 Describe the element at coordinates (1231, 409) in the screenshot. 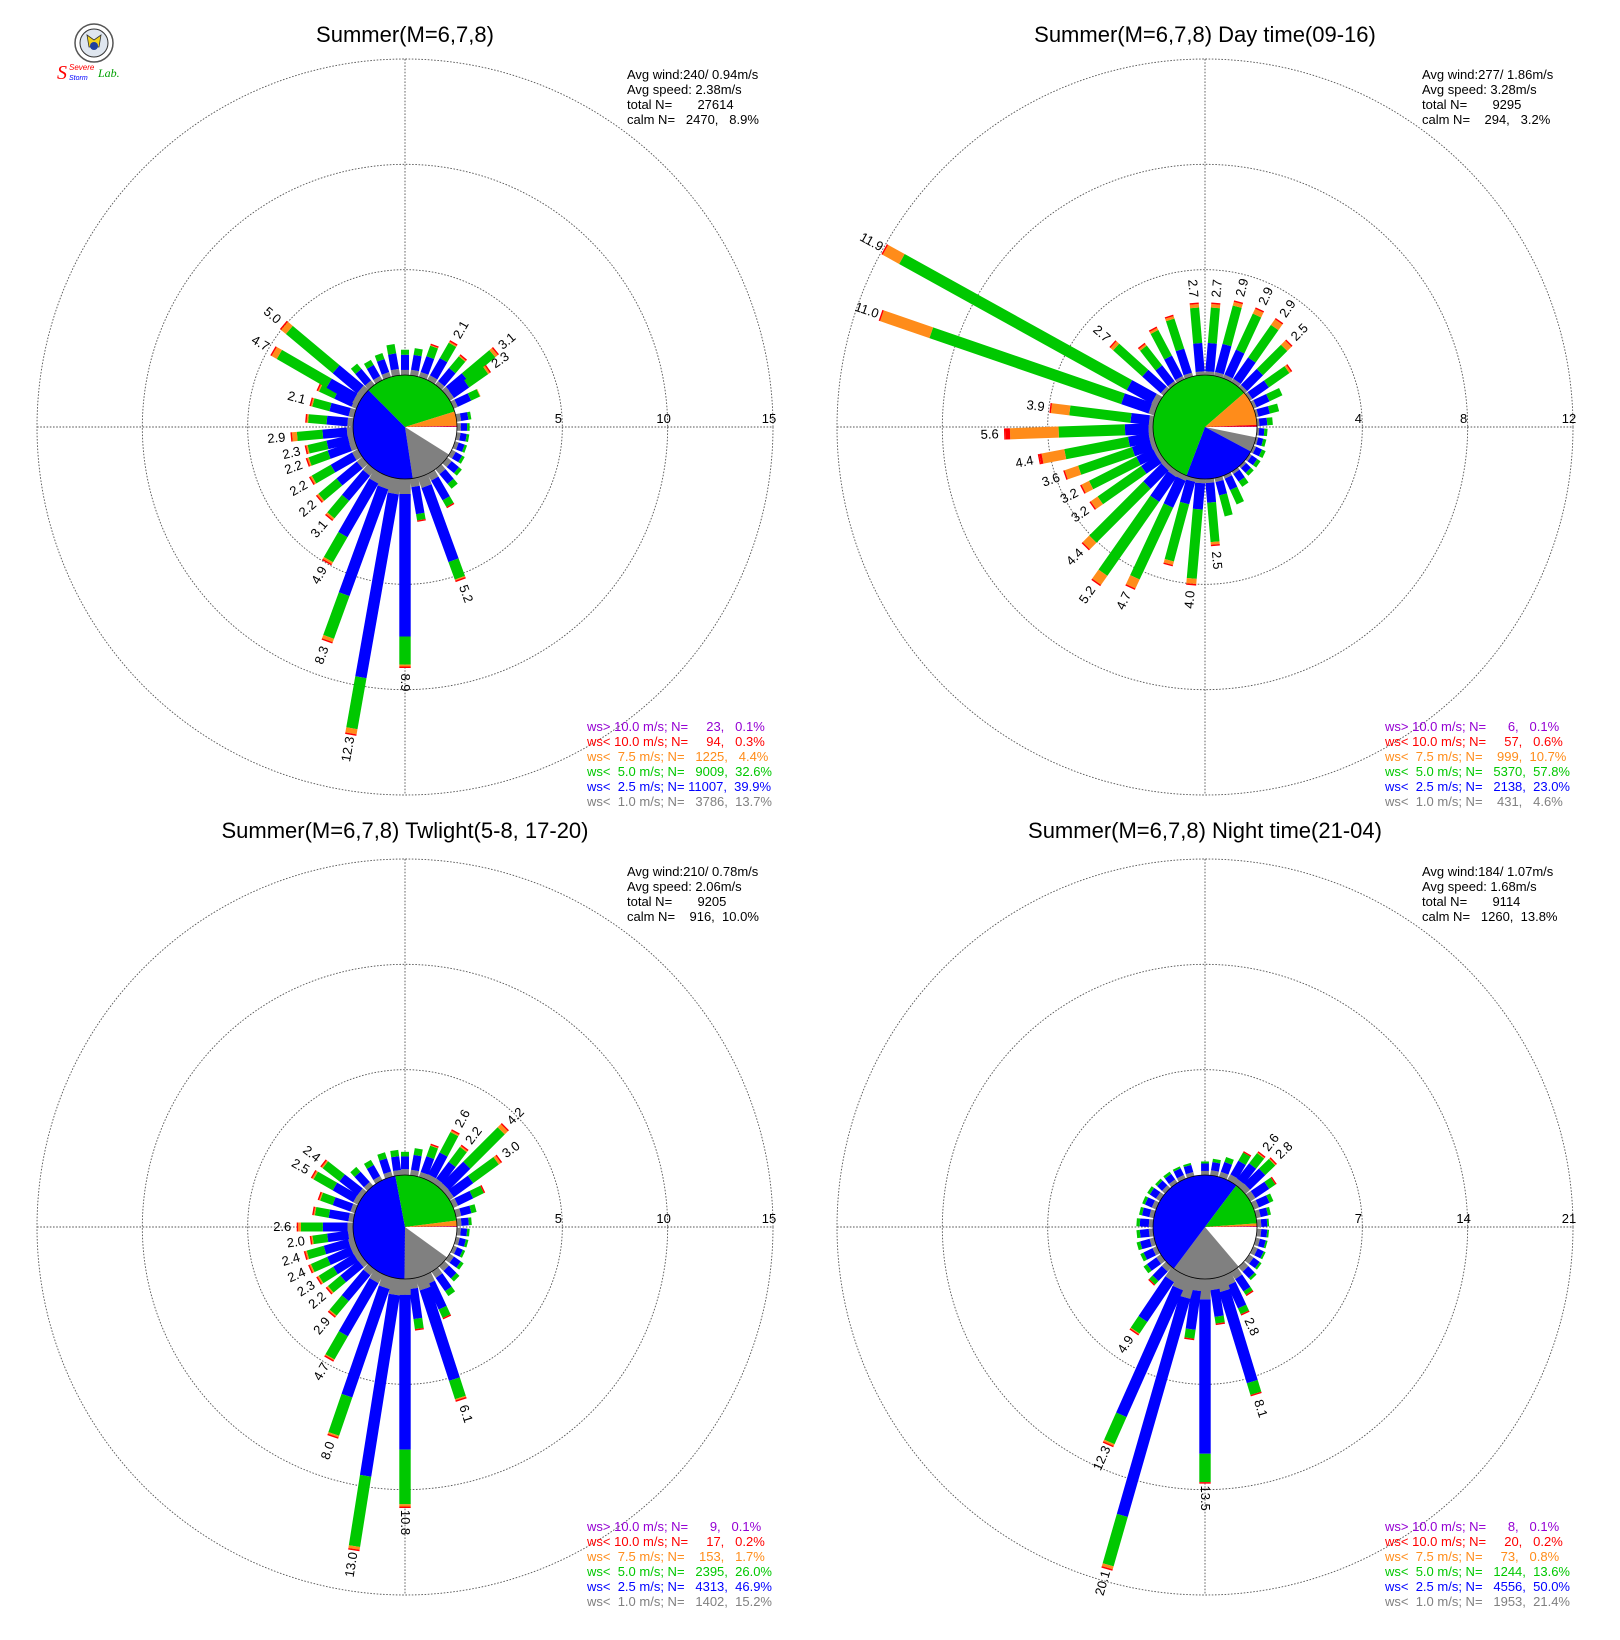

I see `center-pie-slice` at that location.